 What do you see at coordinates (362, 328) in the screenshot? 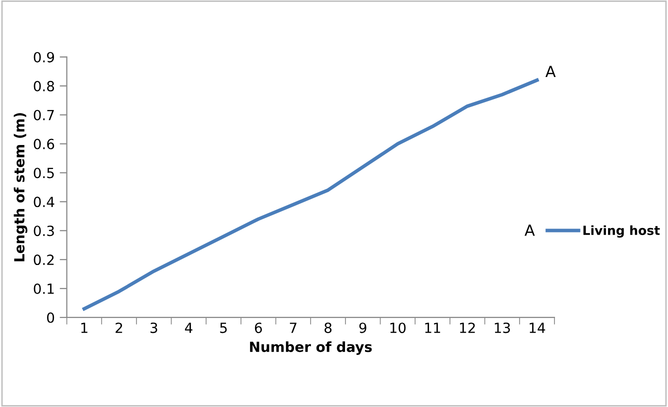
I see `x-tick-label: 9` at bounding box center [362, 328].